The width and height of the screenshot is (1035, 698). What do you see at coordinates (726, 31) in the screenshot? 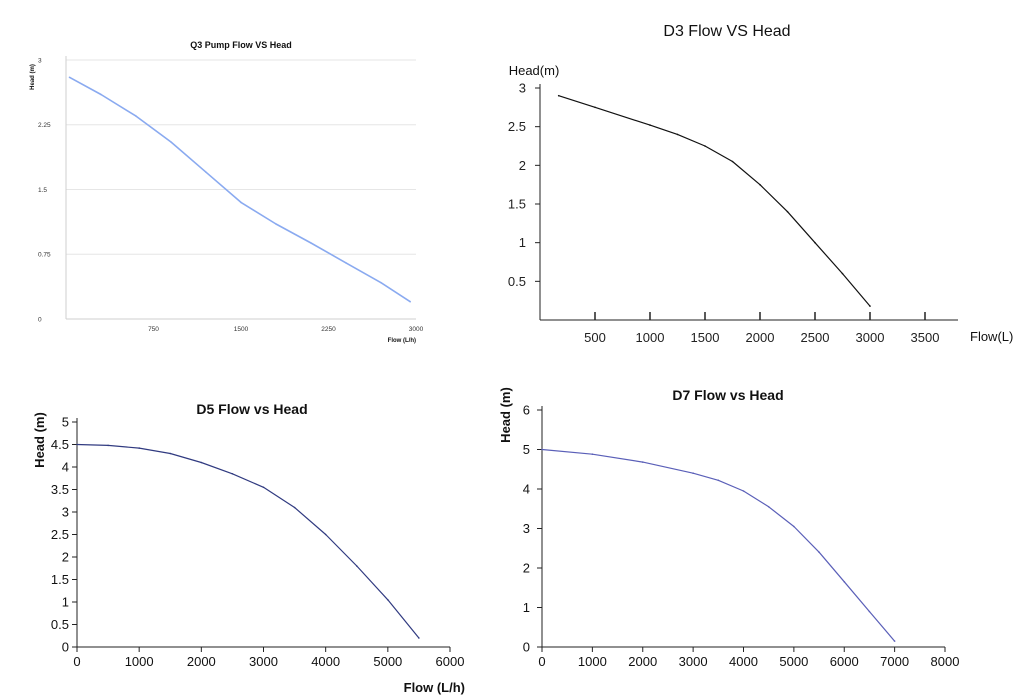
I see `chart-title: D3 Flow VS Head` at bounding box center [726, 31].